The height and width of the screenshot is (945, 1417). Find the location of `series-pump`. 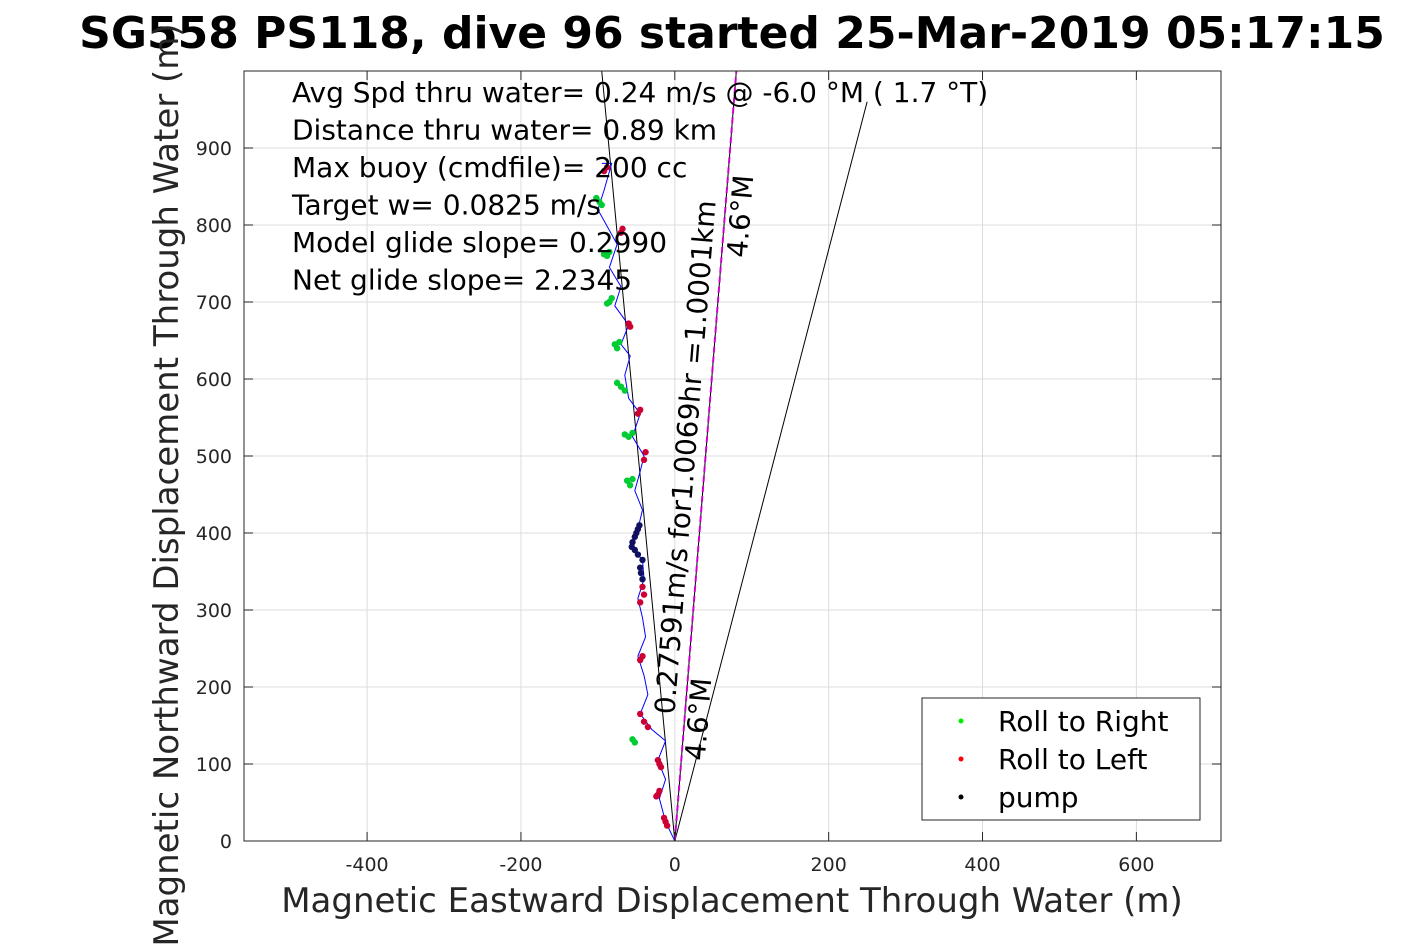

series-pump is located at coordinates (637, 552).